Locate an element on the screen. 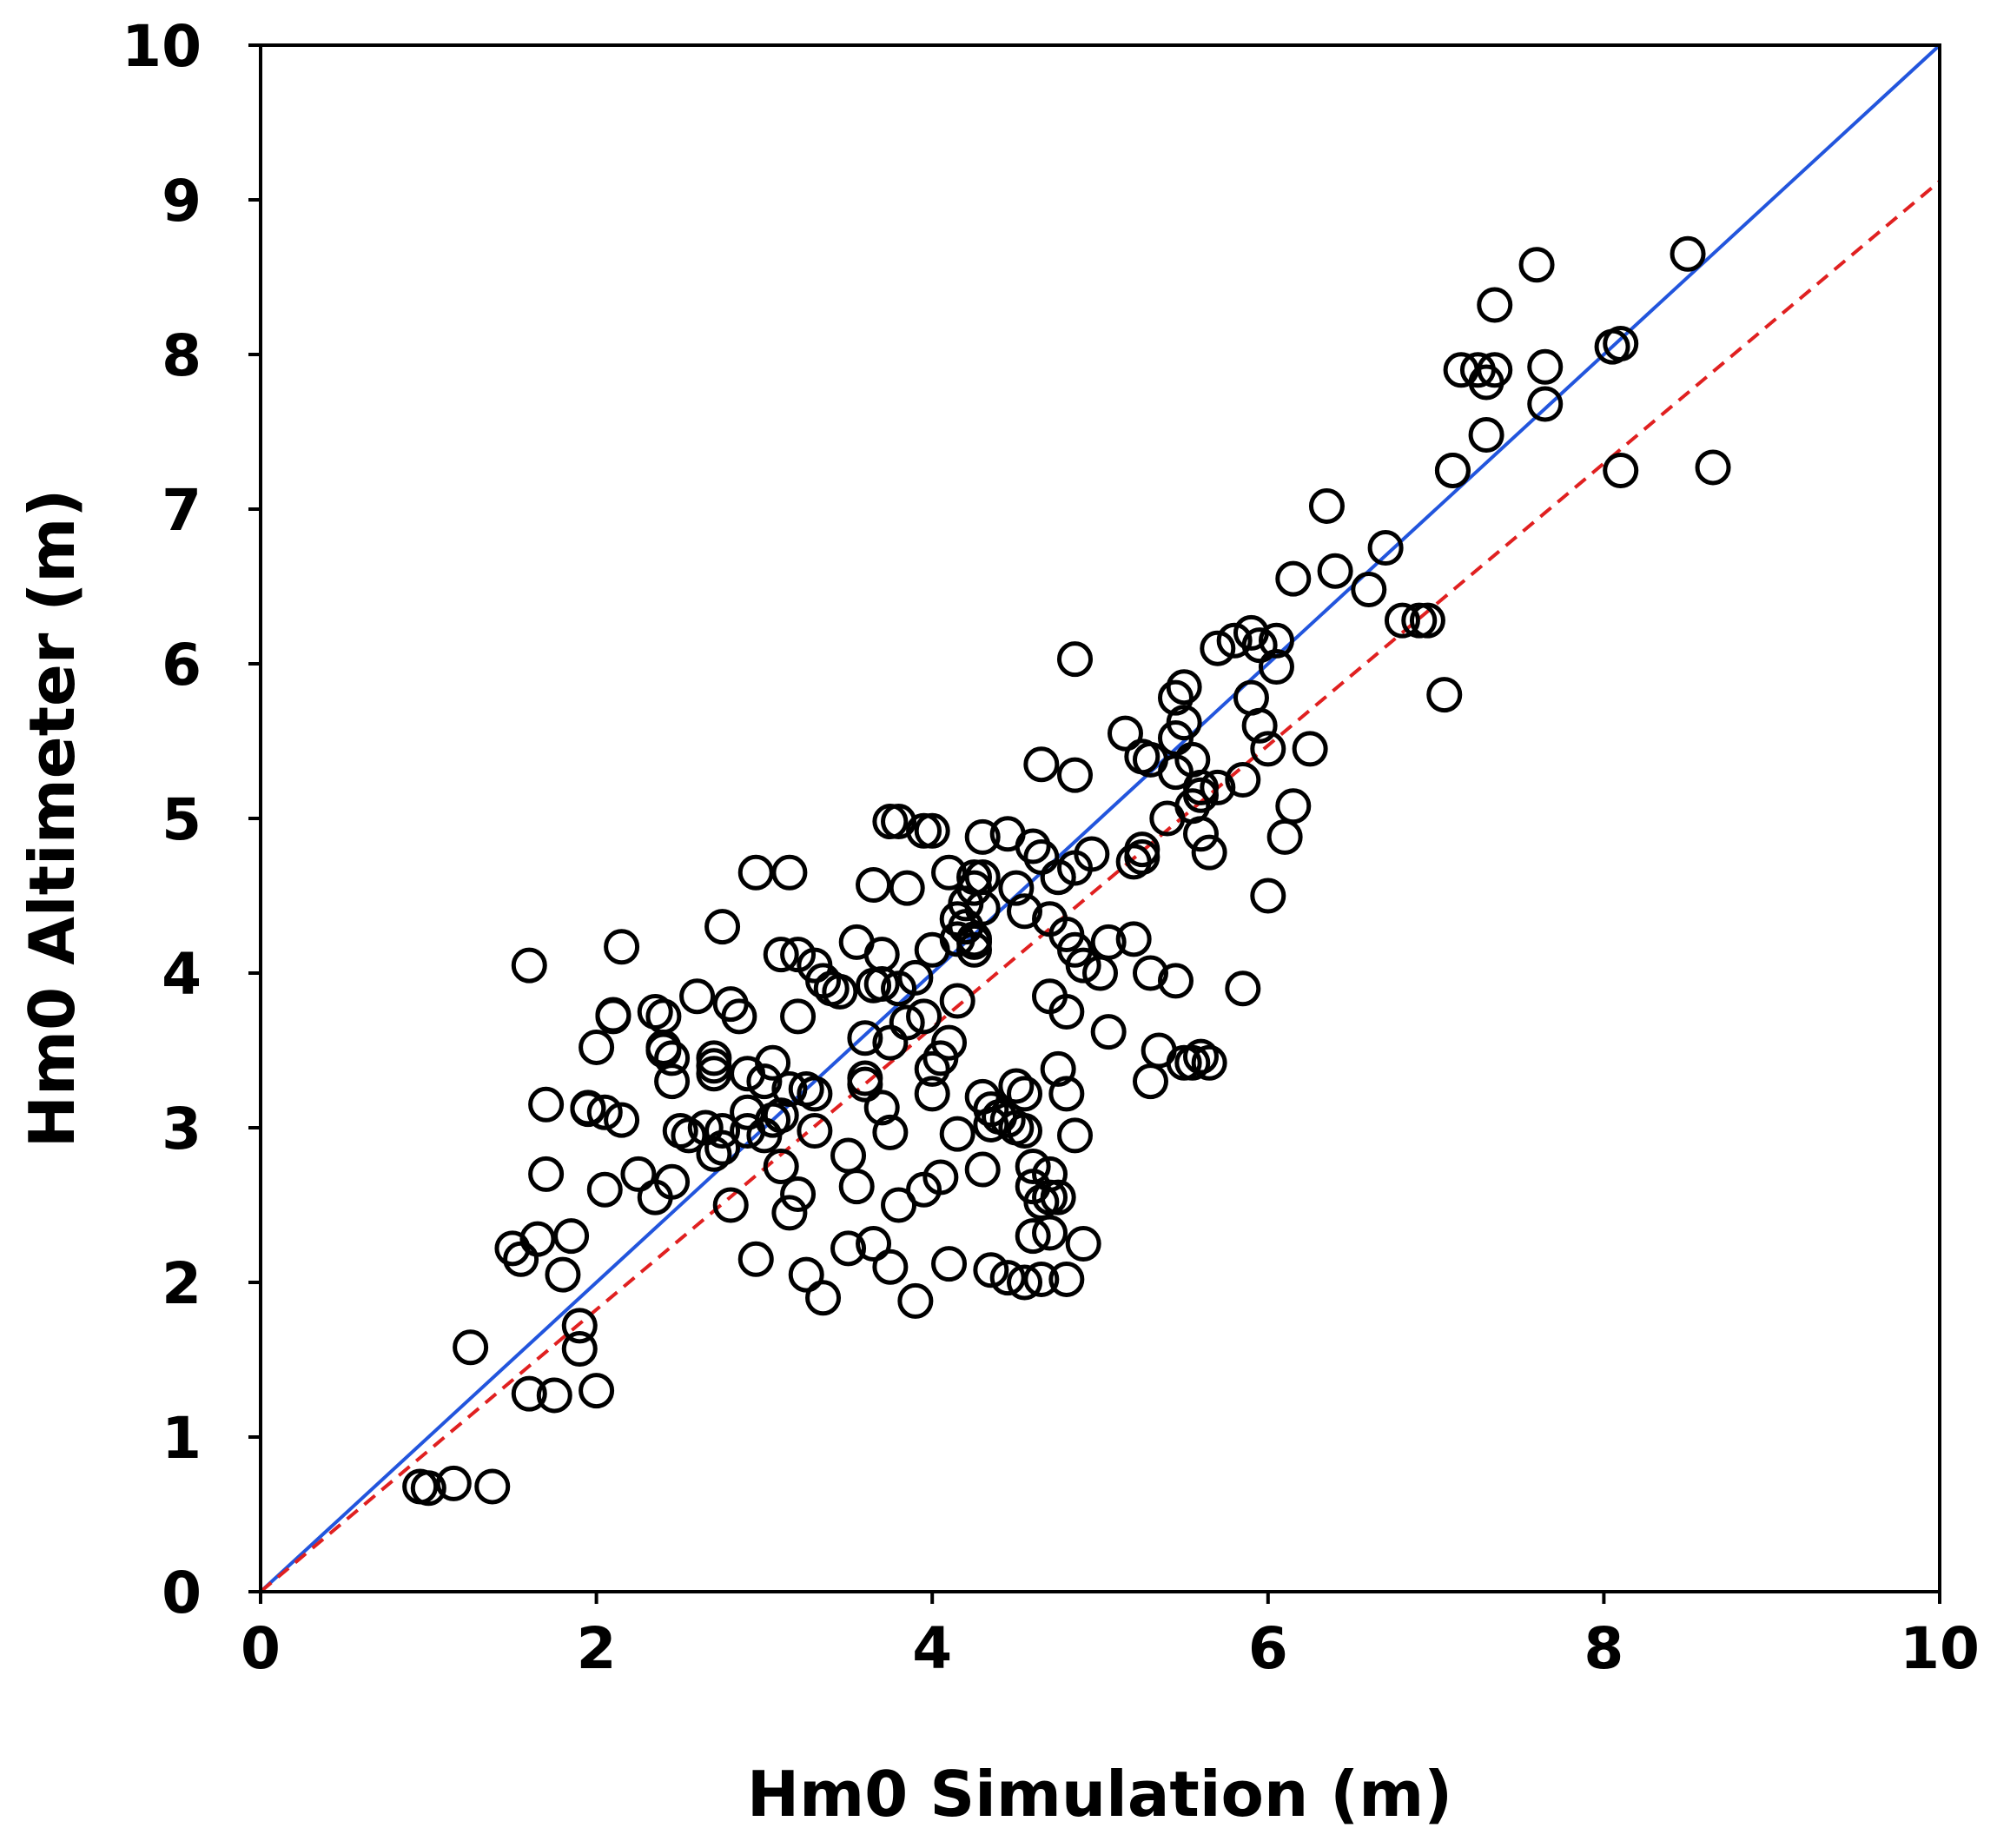 The image size is (1997, 1848). x-axis-title: Hm0 Simulation (m) is located at coordinates (1099, 1794).